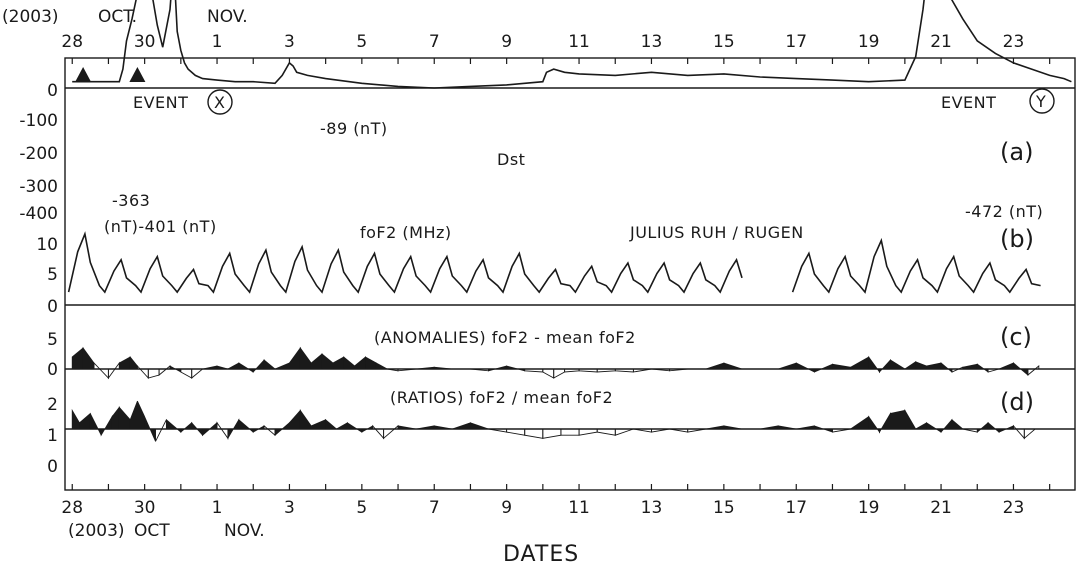 The image size is (1077, 567). What do you see at coordinates (289, 42) in the screenshot?
I see `top-tick-label-3: 3` at bounding box center [289, 42].